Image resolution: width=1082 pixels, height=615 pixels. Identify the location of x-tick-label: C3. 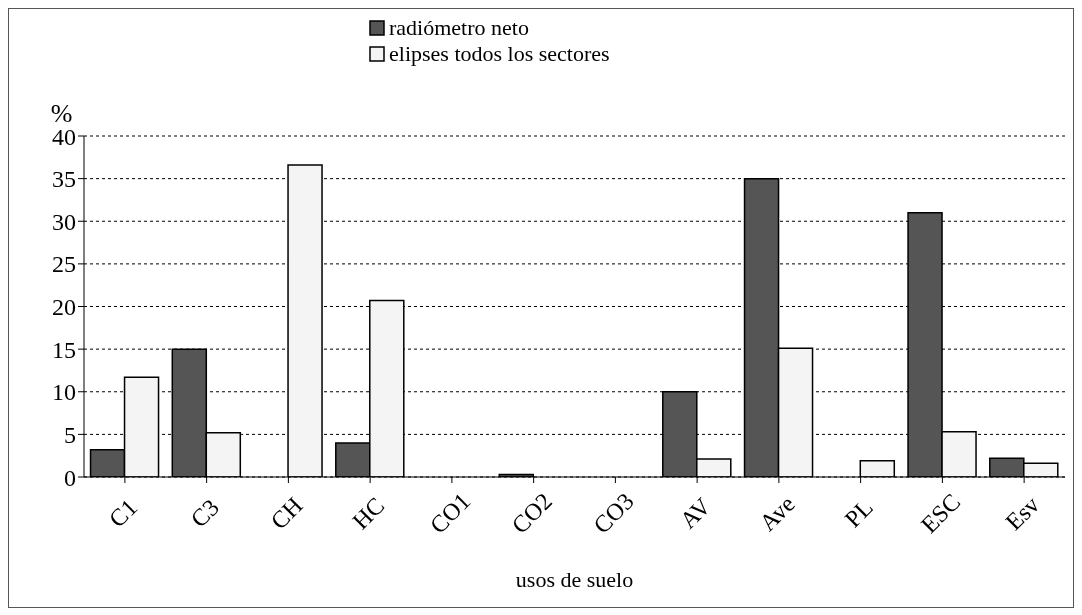
(204, 513).